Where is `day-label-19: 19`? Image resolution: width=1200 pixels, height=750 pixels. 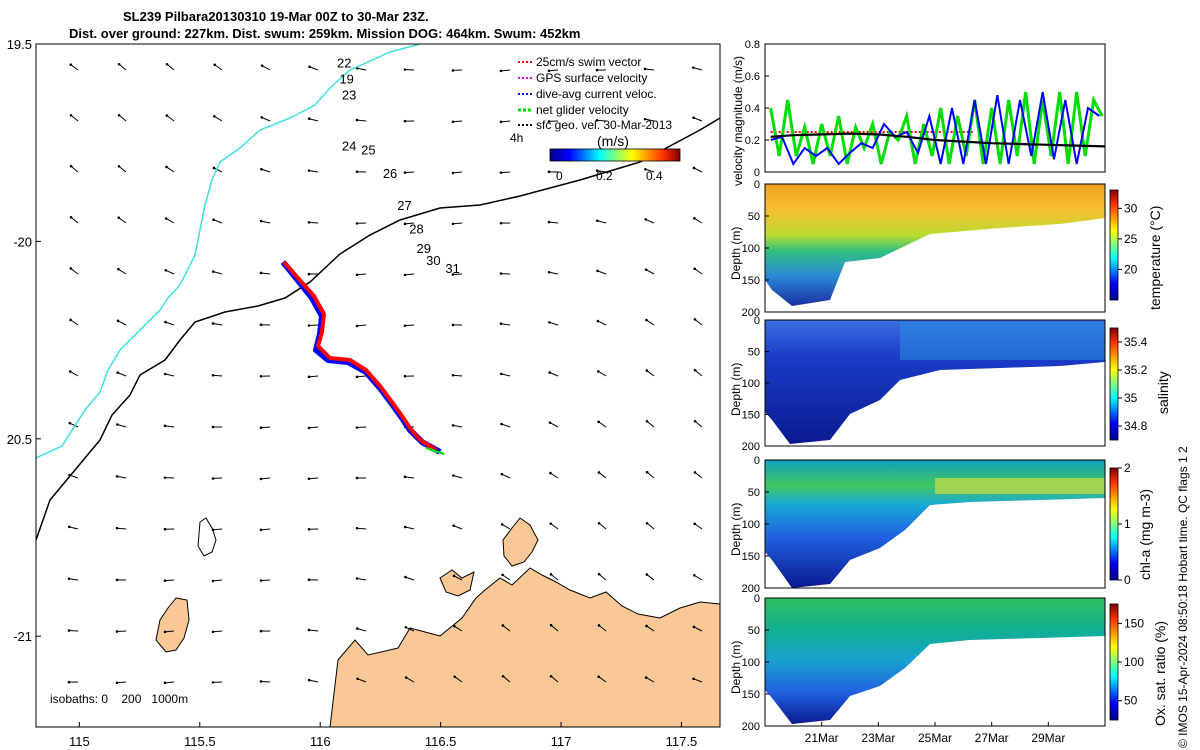
day-label-19: 19 is located at coordinates (346, 78).